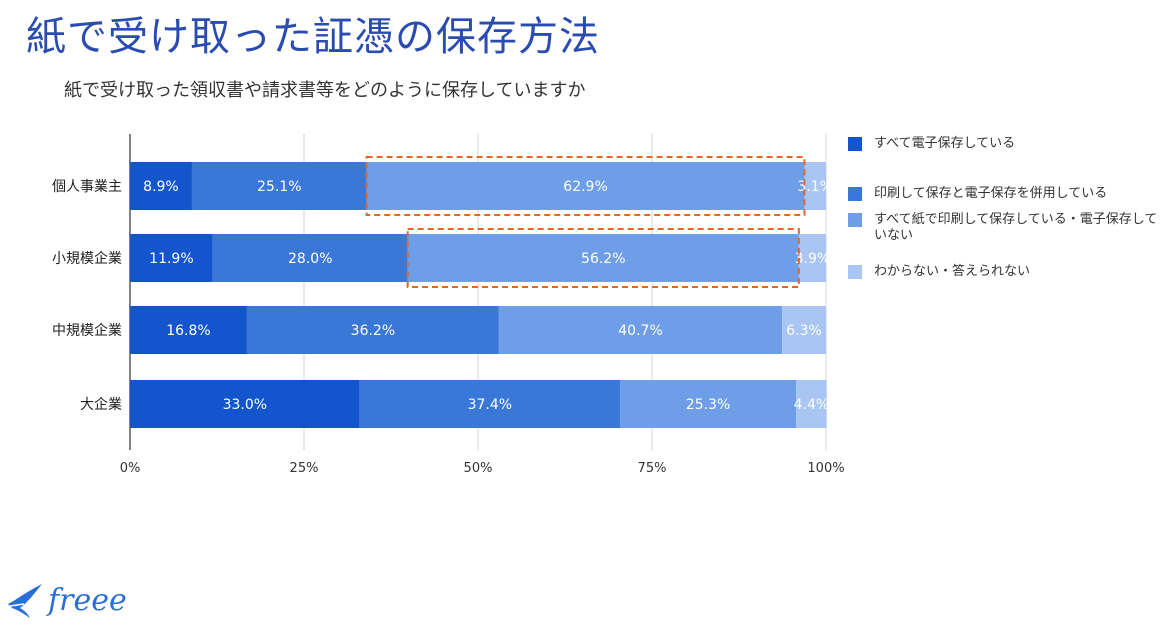 This screenshot has width=1168, height=633. Describe the element at coordinates (325, 90) in the screenshot. I see `chart-subtitle: 紙で受け取った領収書や請求書等をどのように保存していますか` at that location.